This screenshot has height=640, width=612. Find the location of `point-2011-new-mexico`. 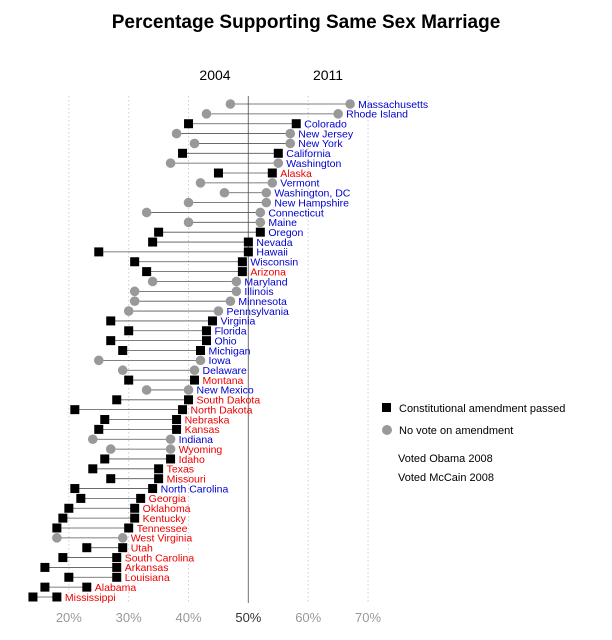

point-2011-new-mexico is located at coordinates (188, 390).